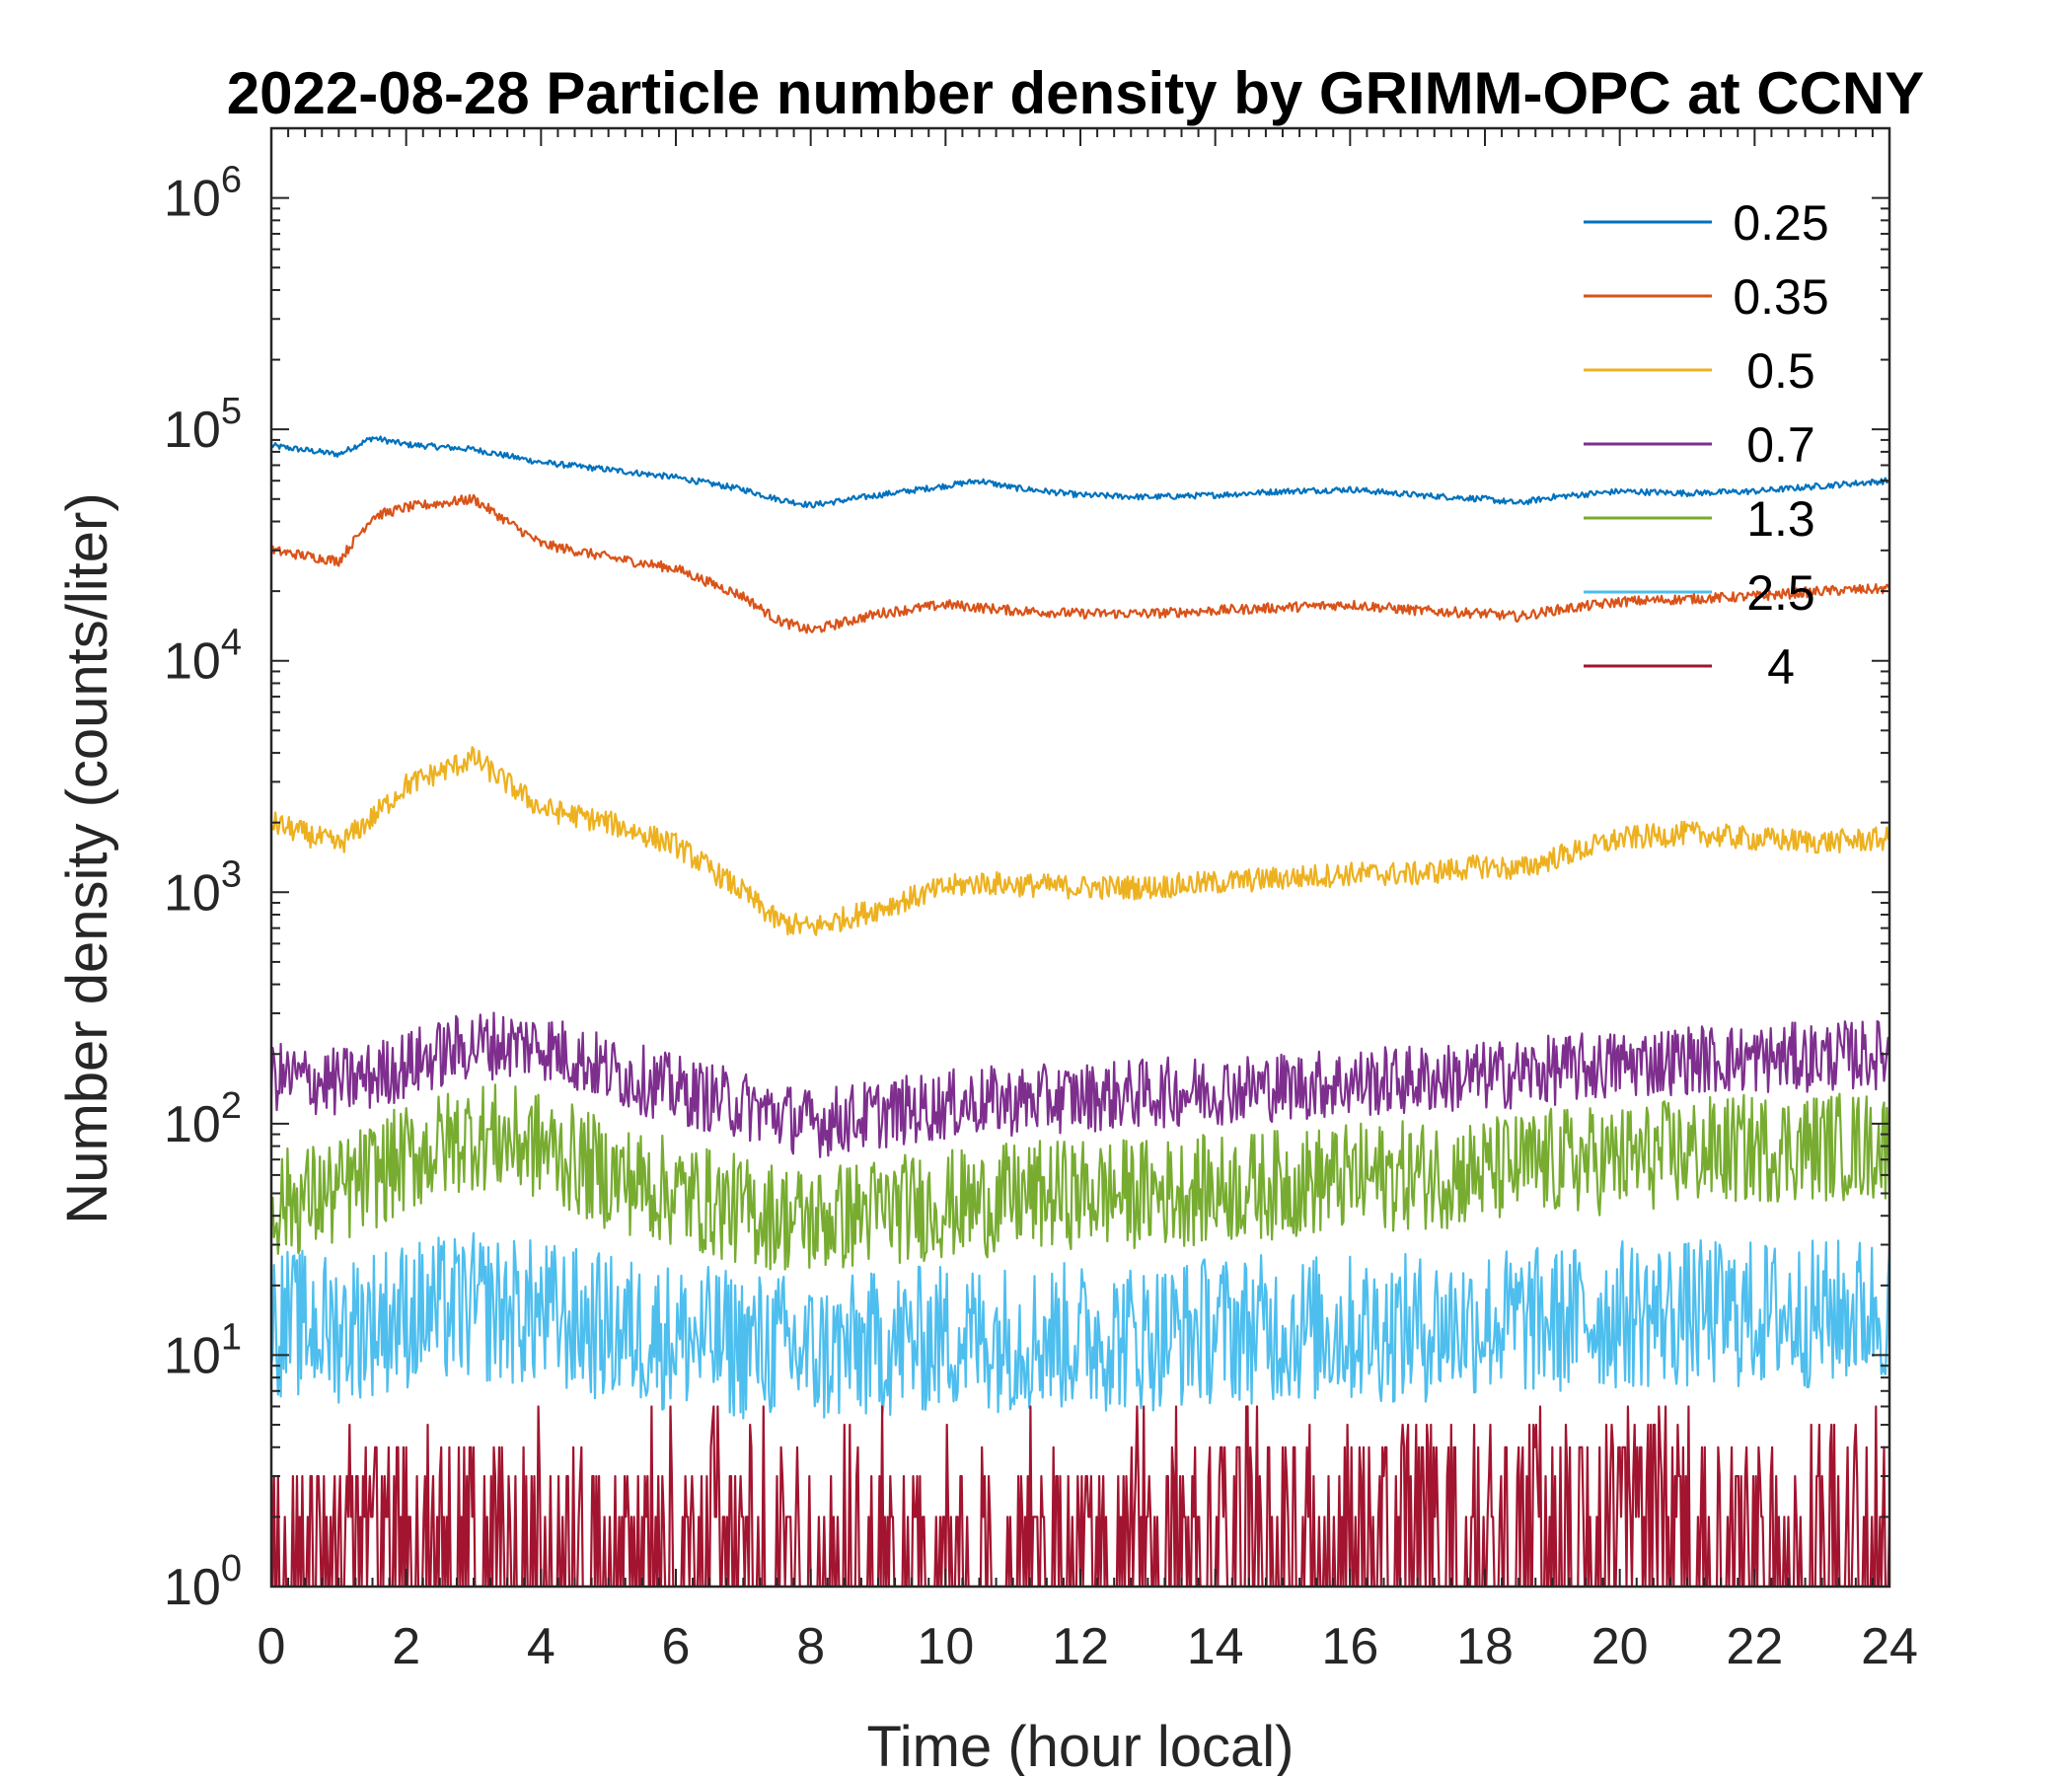  What do you see at coordinates (1781, 445) in the screenshot?
I see `legend-label: 0.7` at bounding box center [1781, 445].